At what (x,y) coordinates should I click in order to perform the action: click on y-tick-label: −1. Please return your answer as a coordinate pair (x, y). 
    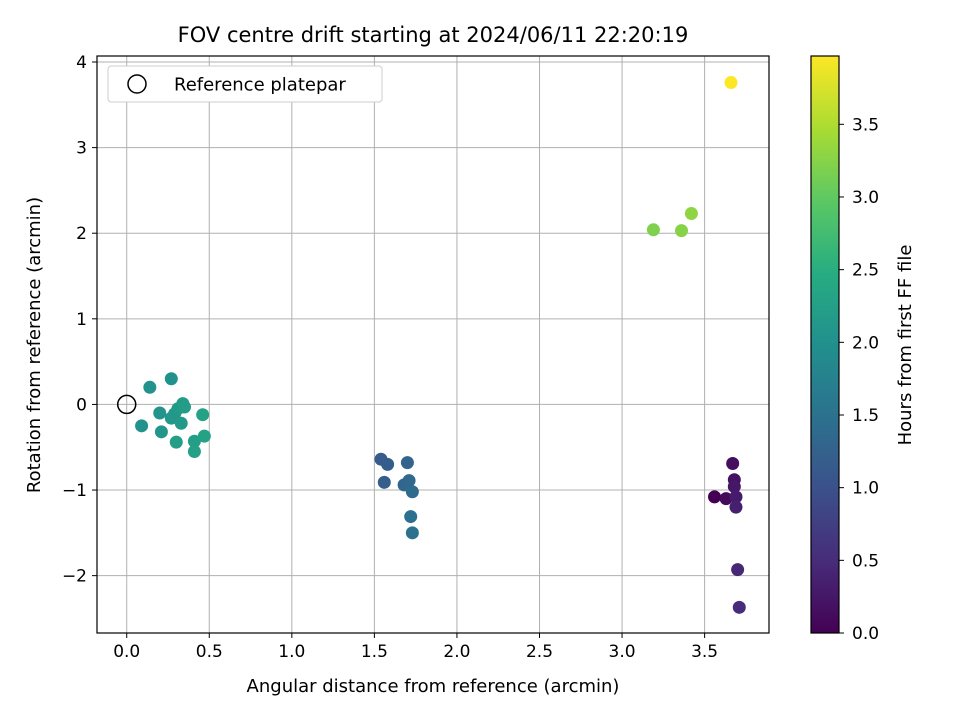
    Looking at the image, I should click on (74, 491).